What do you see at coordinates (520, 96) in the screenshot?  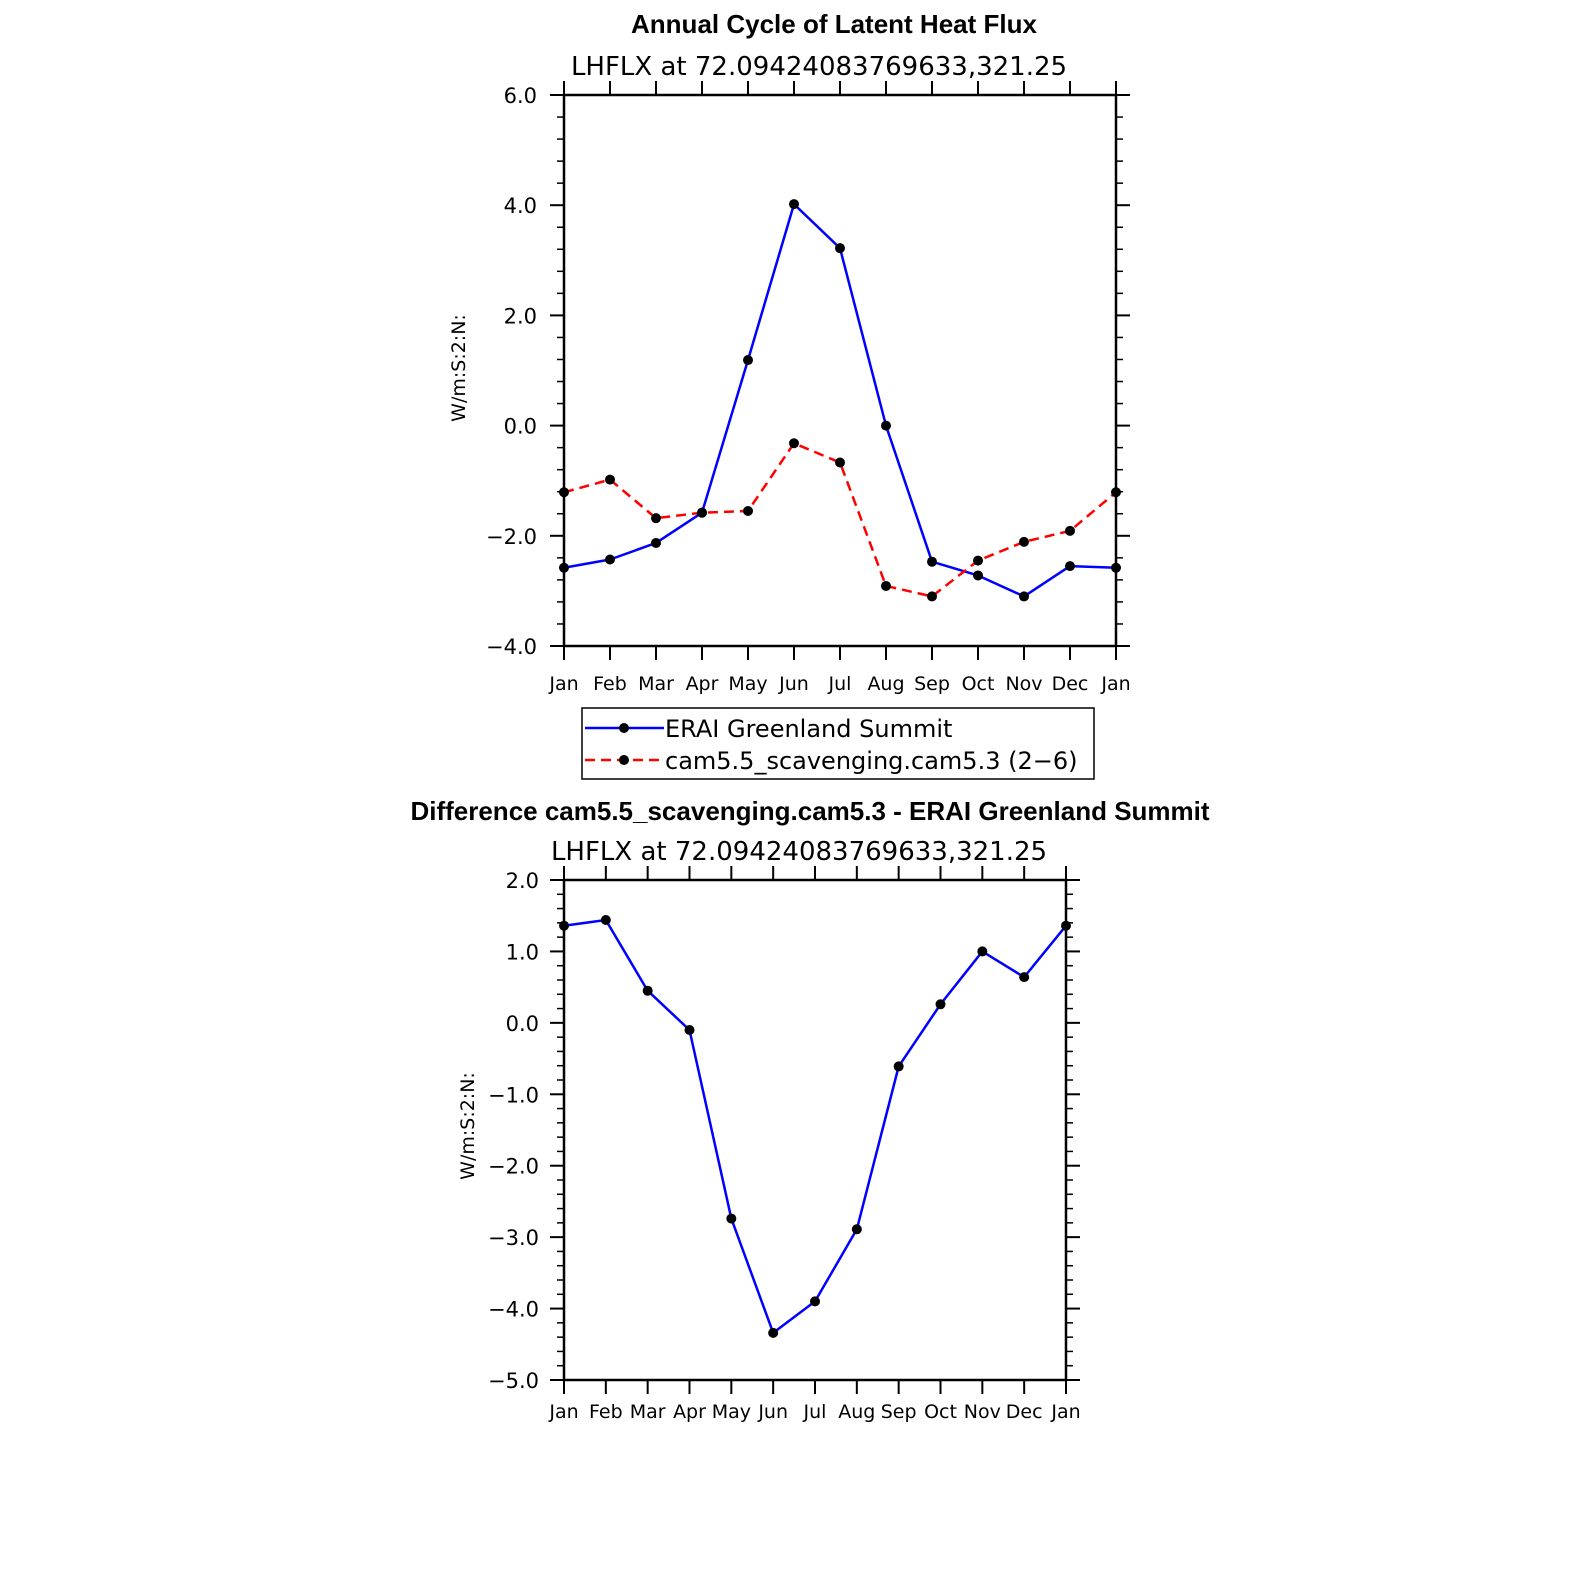 I see `y-tick-label: 6.0` at bounding box center [520, 96].